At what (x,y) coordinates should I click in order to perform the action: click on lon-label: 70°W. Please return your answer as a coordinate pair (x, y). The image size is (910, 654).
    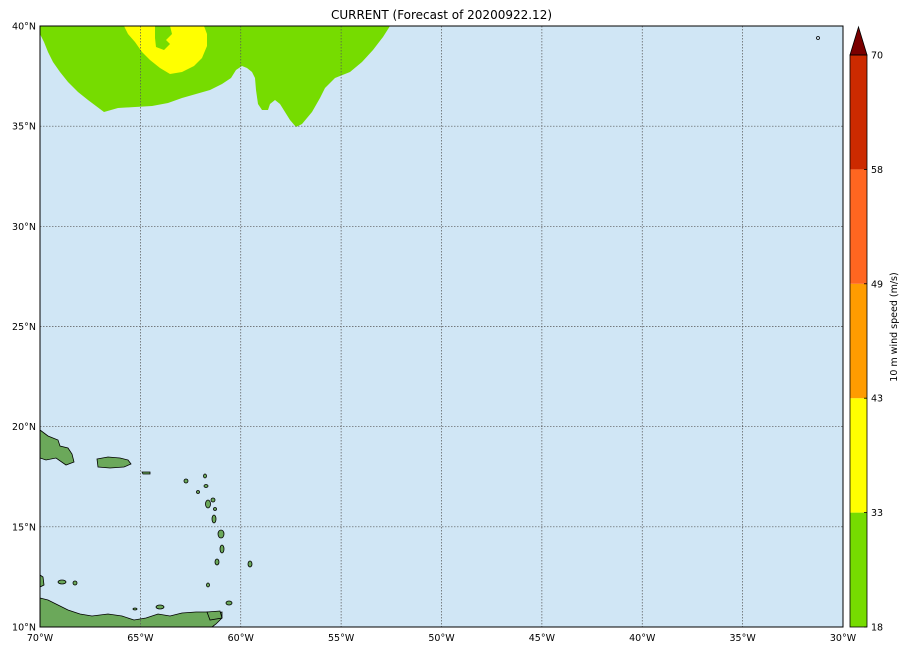
    Looking at the image, I should click on (40, 638).